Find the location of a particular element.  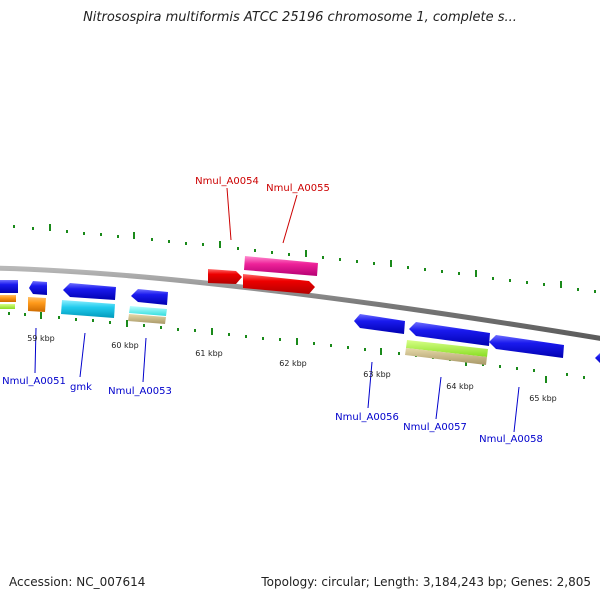

gene-Nmul_A0051-product is located at coordinates (37, 304).